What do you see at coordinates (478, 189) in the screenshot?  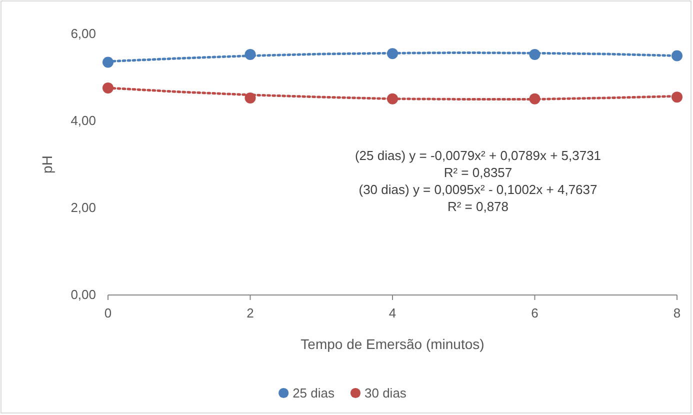 I see `annotation: (30 dias) y = 0,0095x² - 0,1002x + 4,7637` at bounding box center [478, 189].